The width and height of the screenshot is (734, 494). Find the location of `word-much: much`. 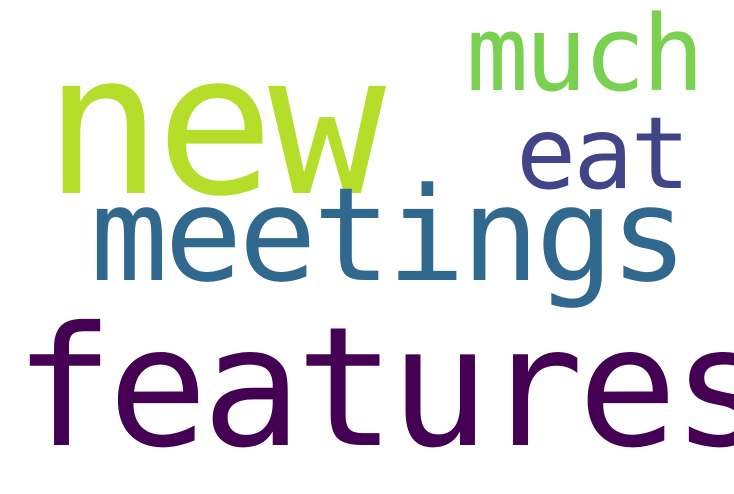

word-much: much is located at coordinates (585, 57).